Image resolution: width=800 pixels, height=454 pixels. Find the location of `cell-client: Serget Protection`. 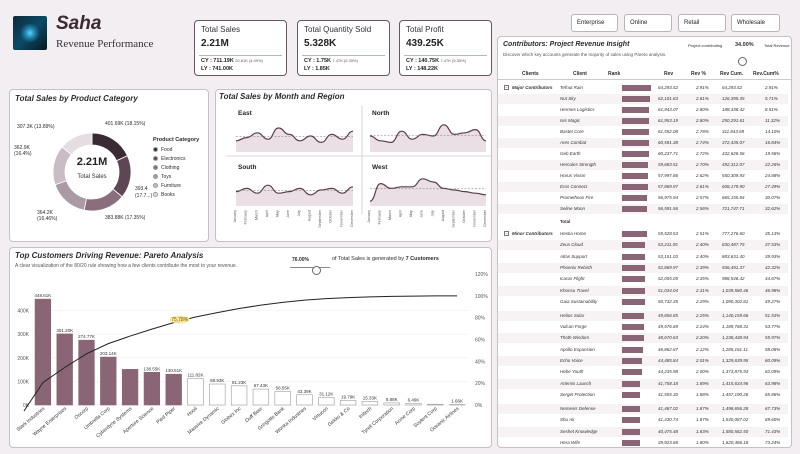

cell-client: Serget Protection is located at coordinates (577, 394).